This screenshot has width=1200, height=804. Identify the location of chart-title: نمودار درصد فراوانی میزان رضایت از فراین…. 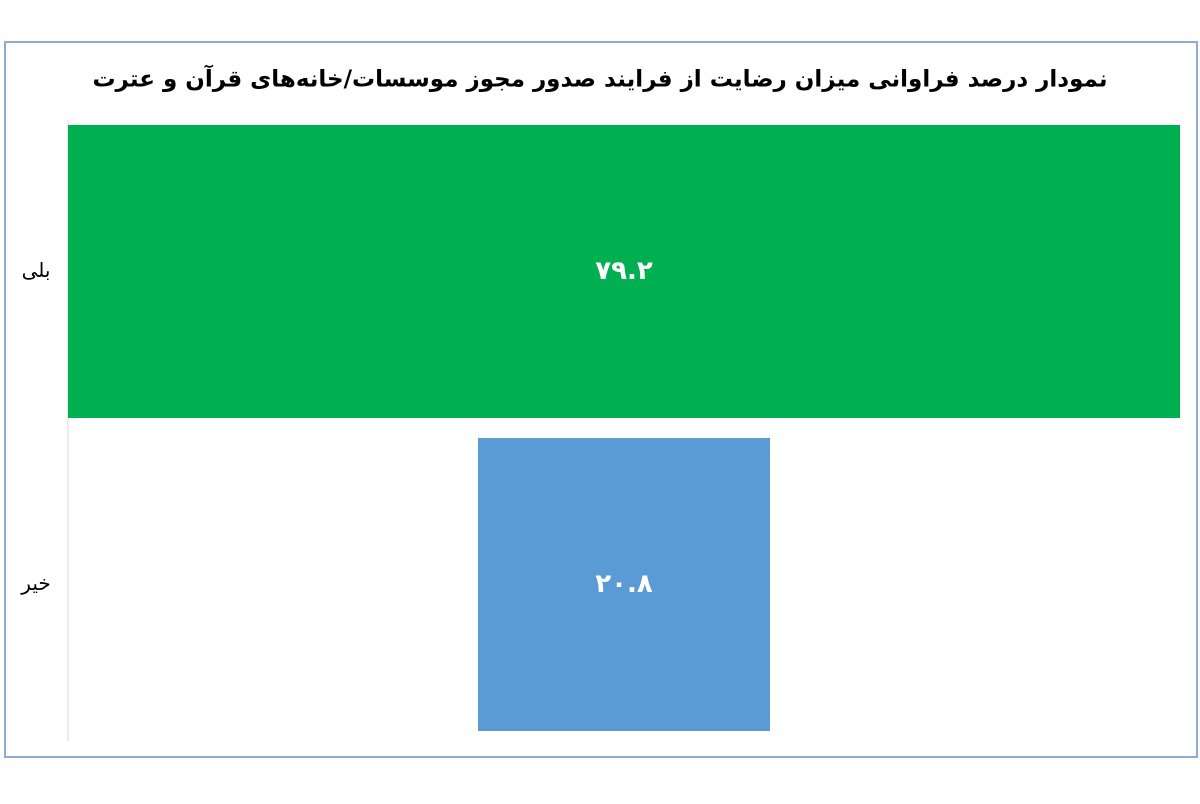
(599, 78).